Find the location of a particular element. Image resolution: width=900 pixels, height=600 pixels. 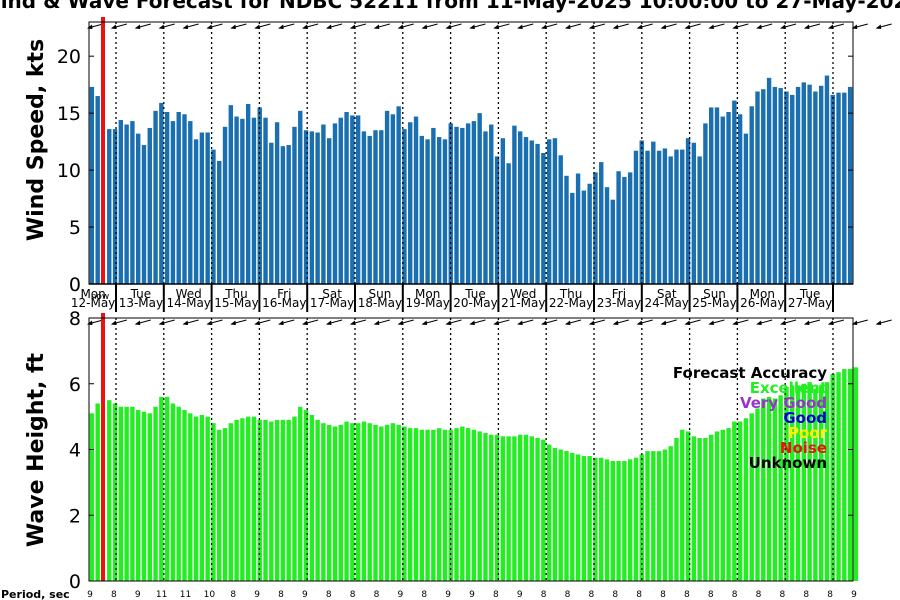

date-label: 22-May is located at coordinates (571, 303).